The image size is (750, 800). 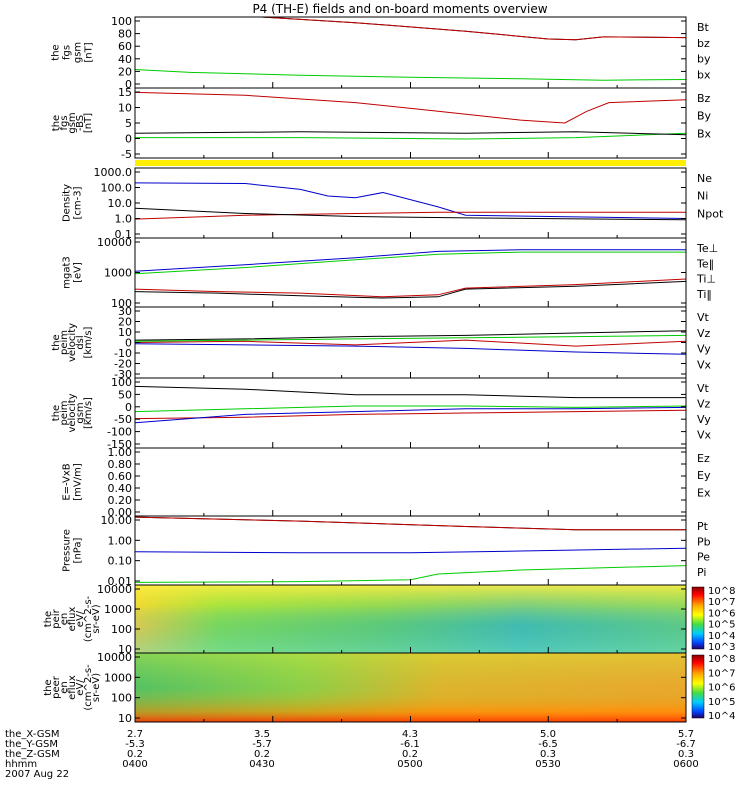 I want to click on y-axis-label: Density, so click(x=67, y=203).